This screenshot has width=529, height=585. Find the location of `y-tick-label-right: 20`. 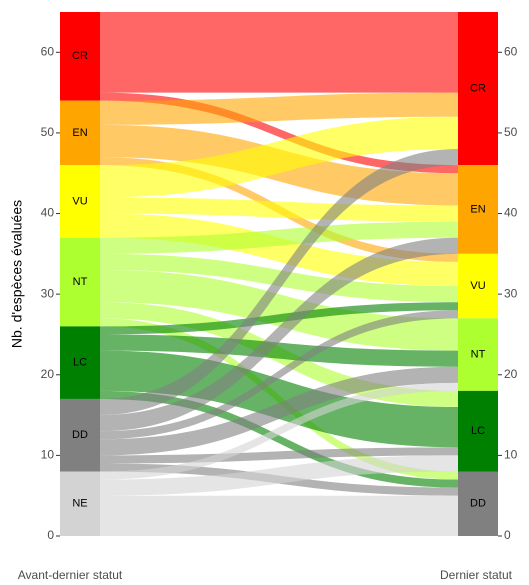

y-tick-label-right: 20 is located at coordinates (511, 374).